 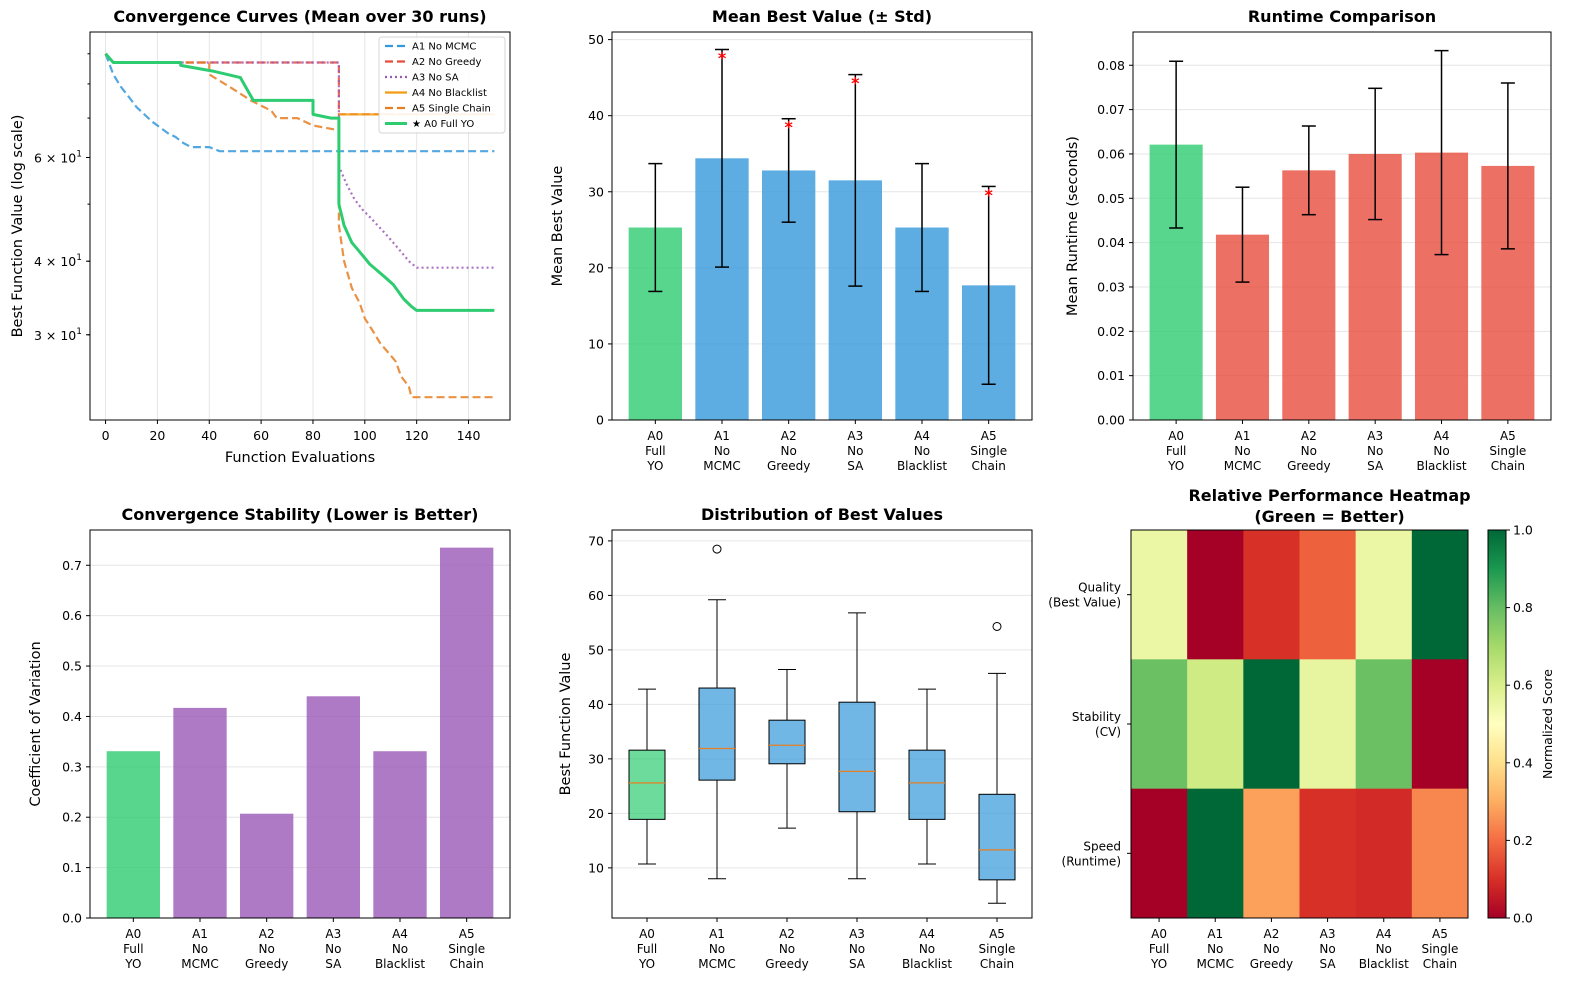 I want to click on legend-label: A5 Single Chain, so click(x=451, y=109).